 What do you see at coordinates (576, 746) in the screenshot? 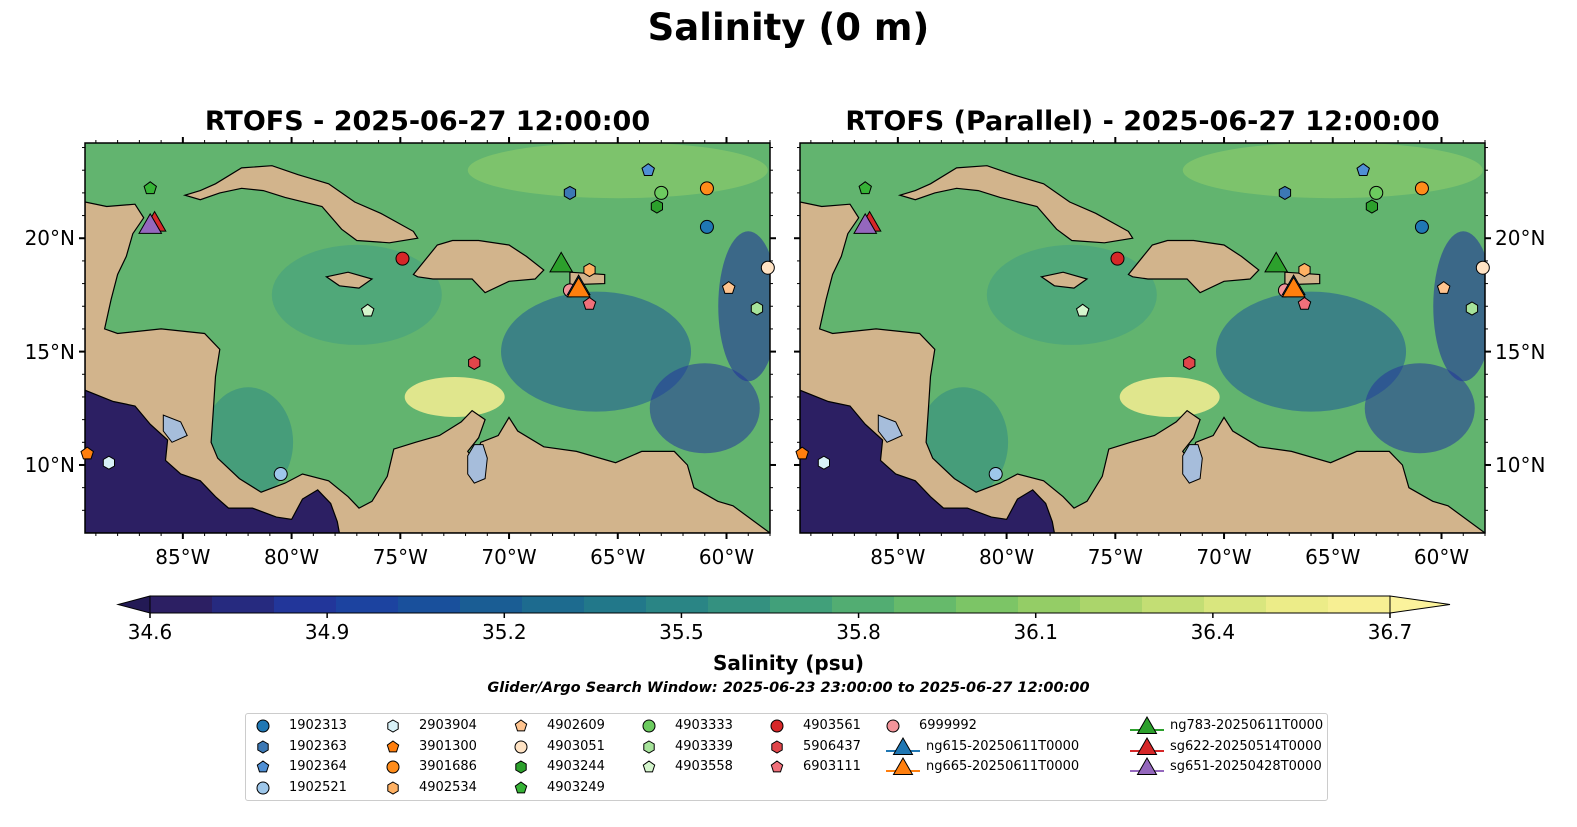
I see `legend-label: 4903051` at bounding box center [576, 746].